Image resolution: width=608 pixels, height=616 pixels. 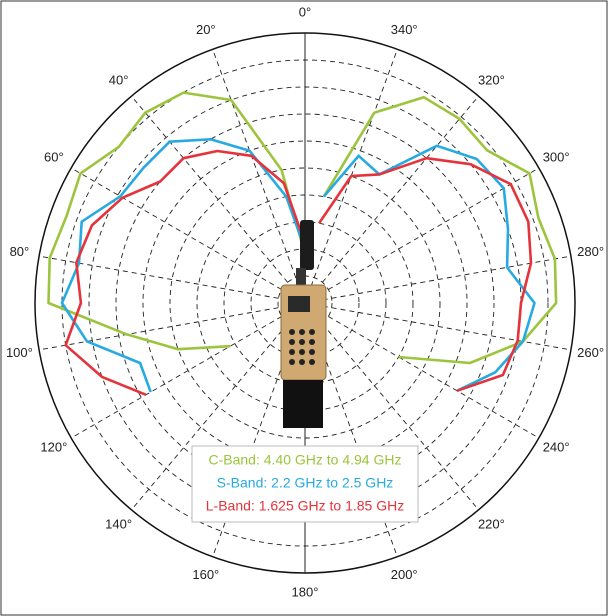 I want to click on angle-label: 300°, so click(x=556, y=156).